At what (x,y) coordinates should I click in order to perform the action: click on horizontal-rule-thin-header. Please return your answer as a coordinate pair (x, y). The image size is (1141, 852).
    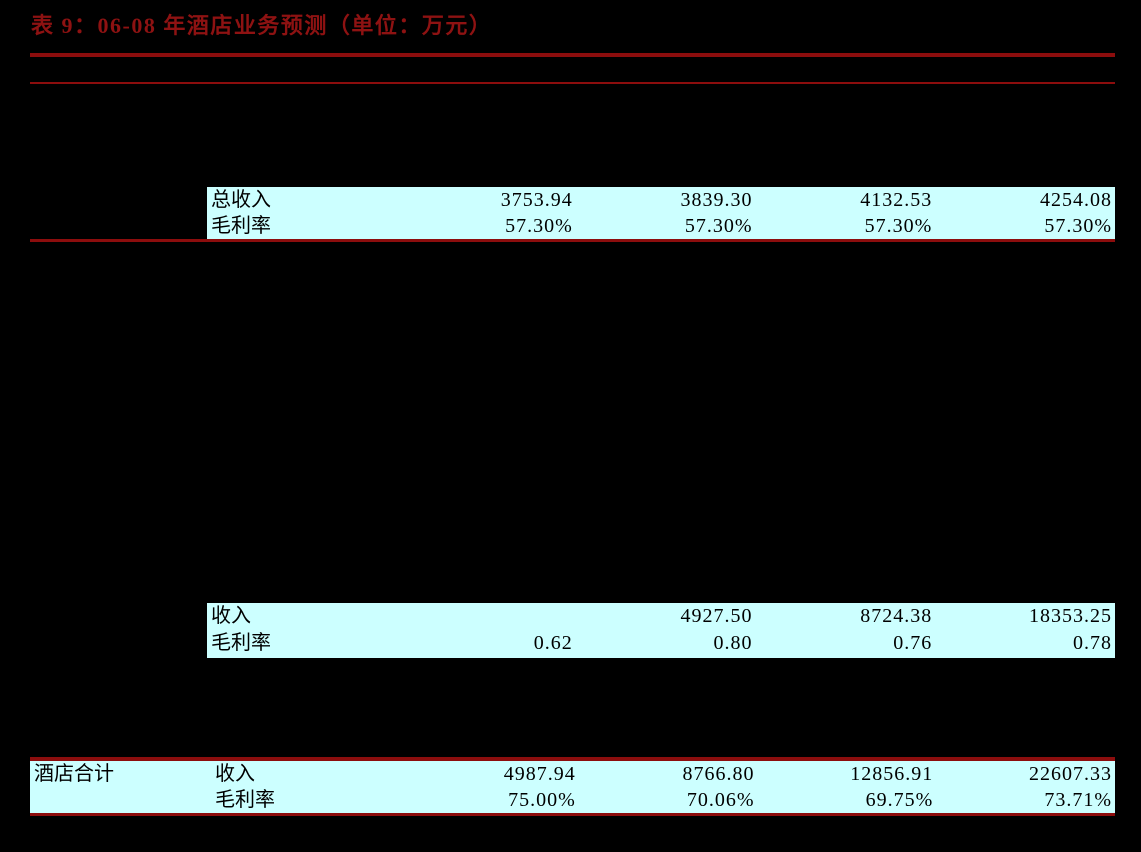
    Looking at the image, I should click on (572, 83).